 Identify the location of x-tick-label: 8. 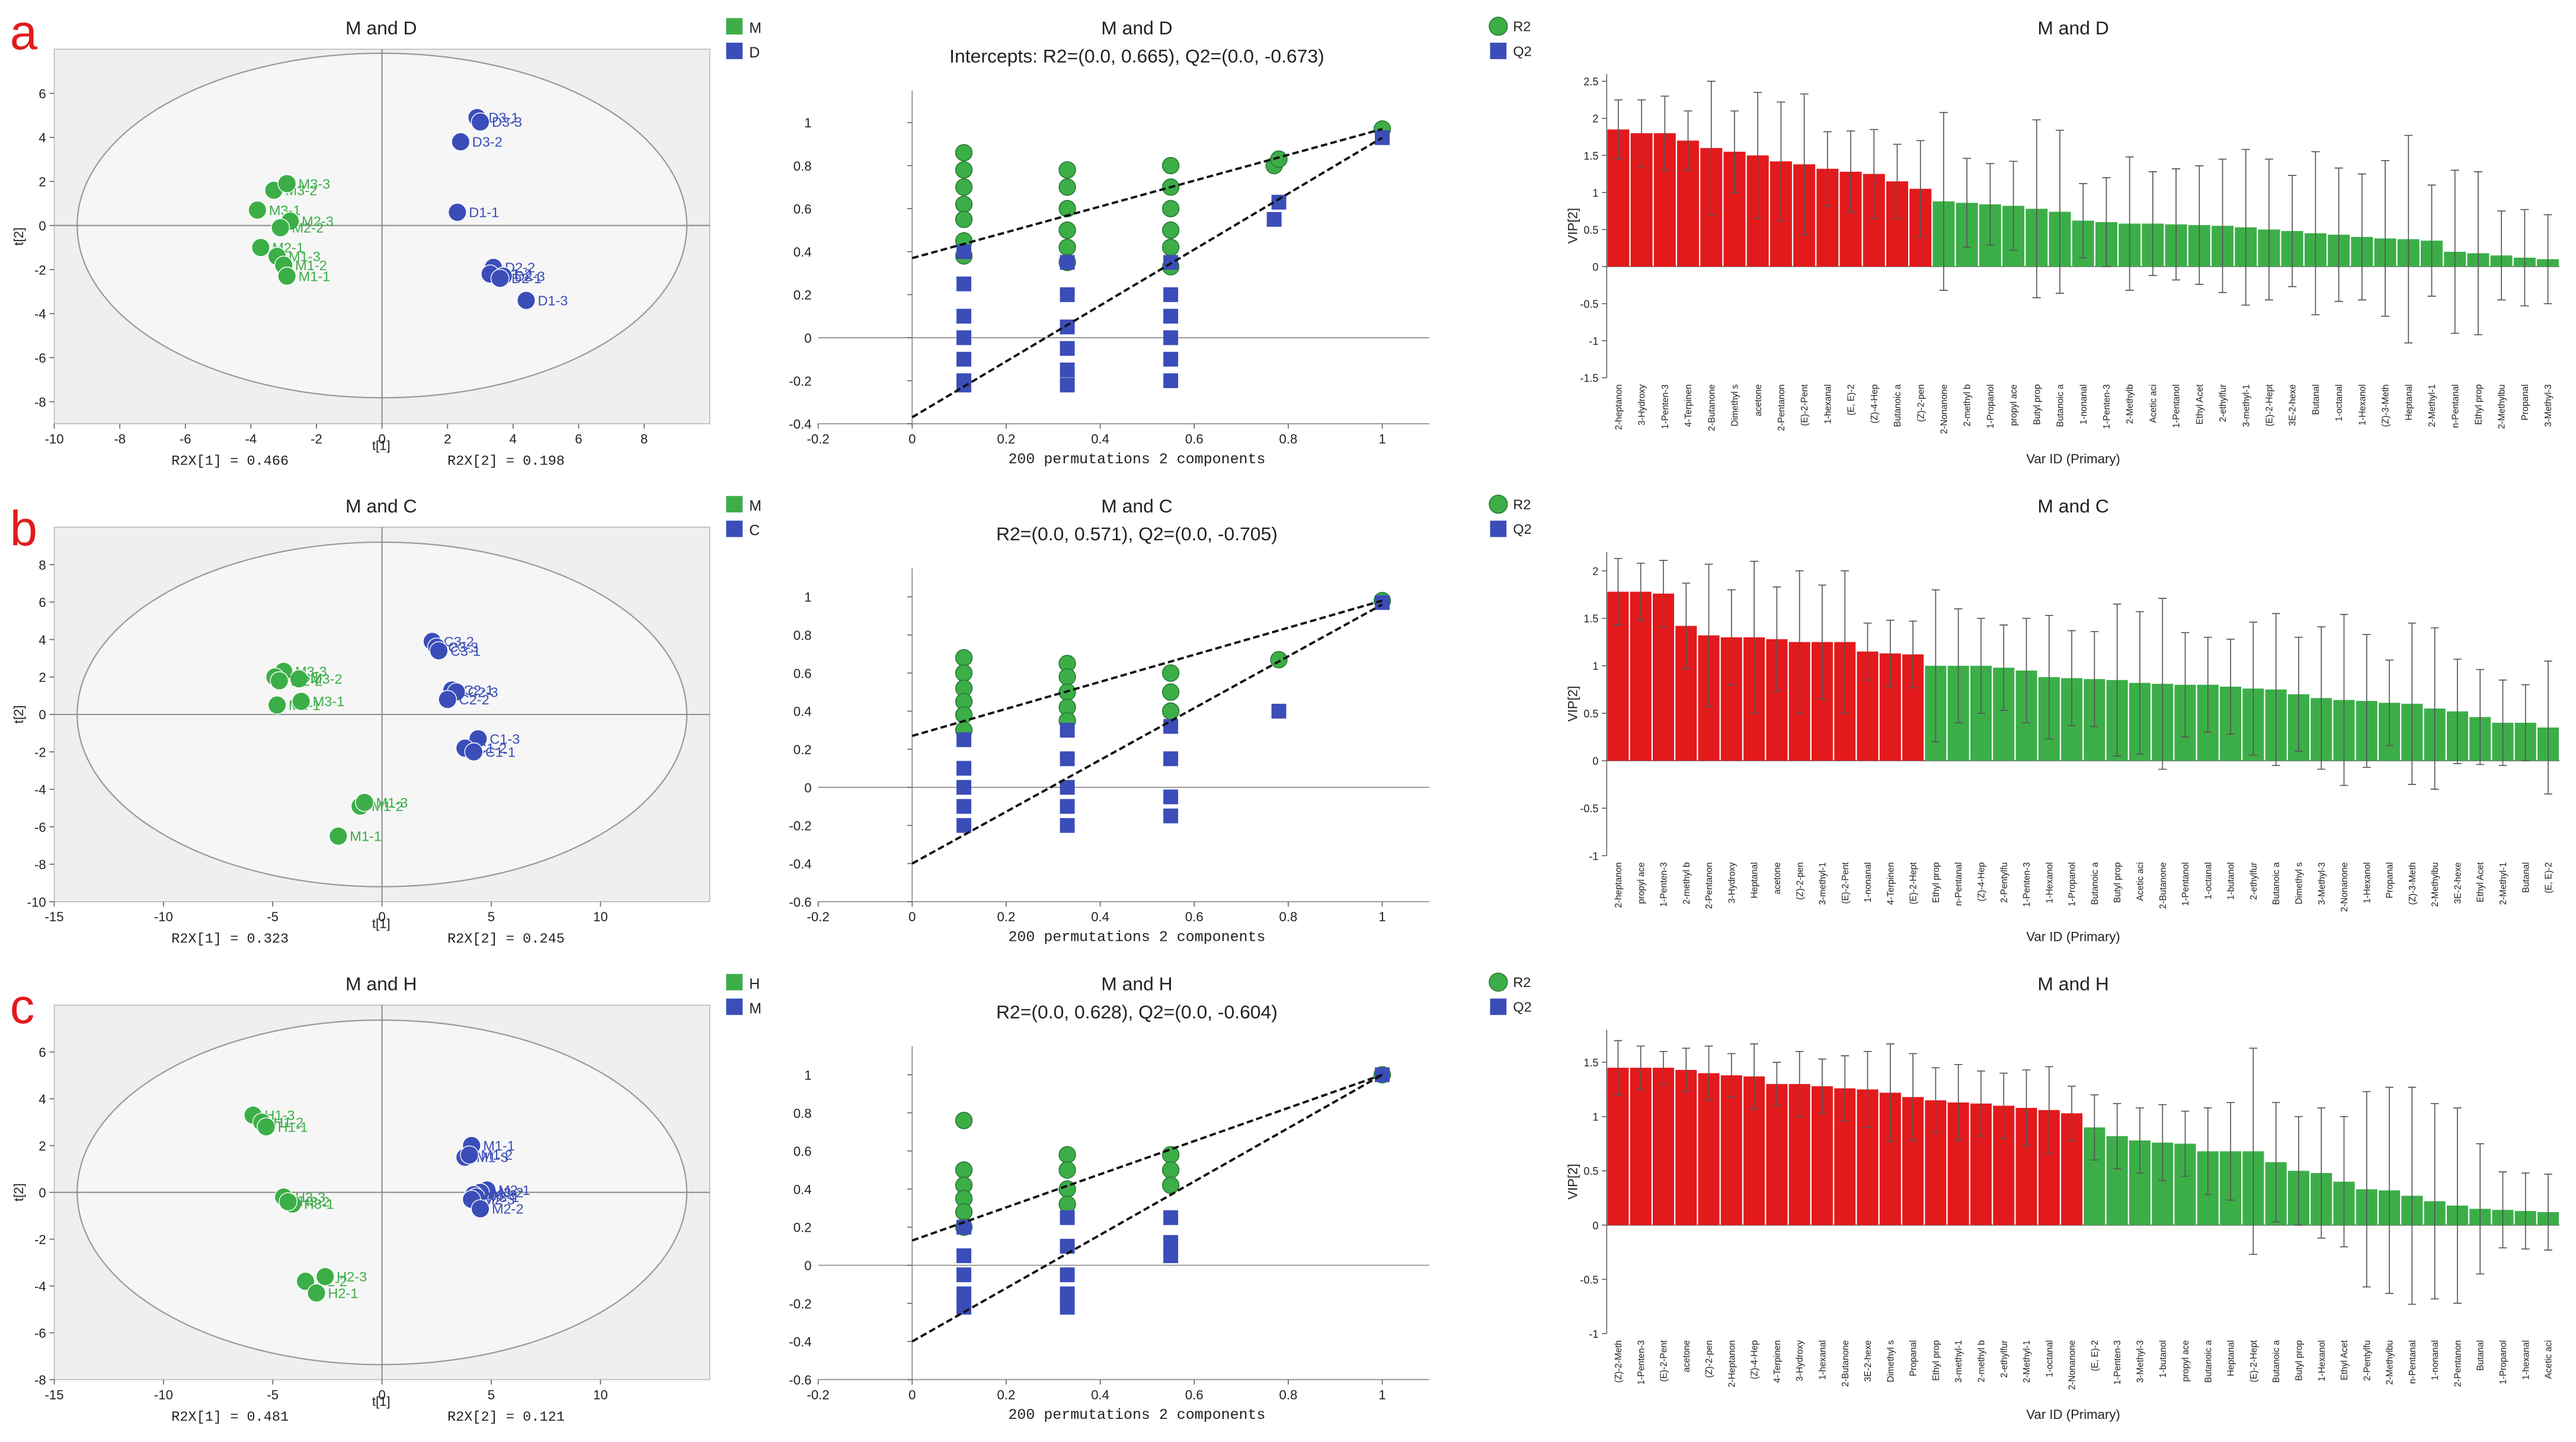
(644, 438).